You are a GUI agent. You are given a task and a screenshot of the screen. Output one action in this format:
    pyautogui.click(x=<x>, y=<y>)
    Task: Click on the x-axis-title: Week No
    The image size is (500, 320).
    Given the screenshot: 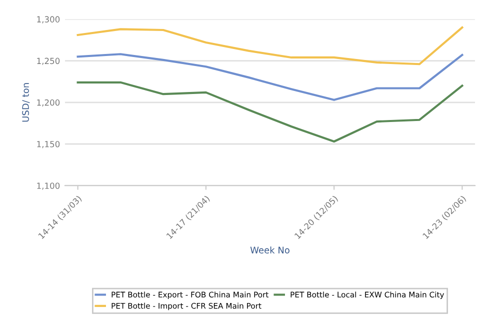 What is the action you would take?
    pyautogui.click(x=270, y=250)
    